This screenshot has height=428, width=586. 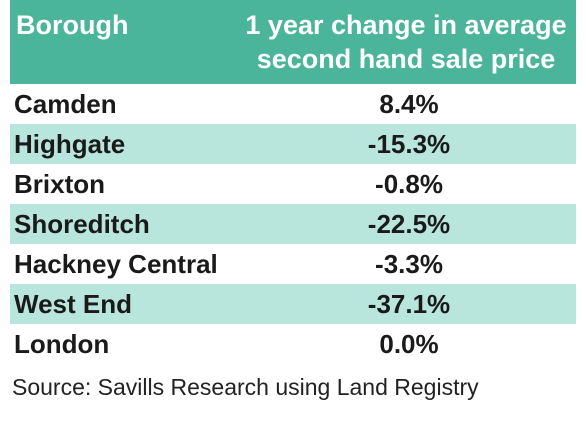 I want to click on change-cell: -15.3%, so click(x=409, y=143).